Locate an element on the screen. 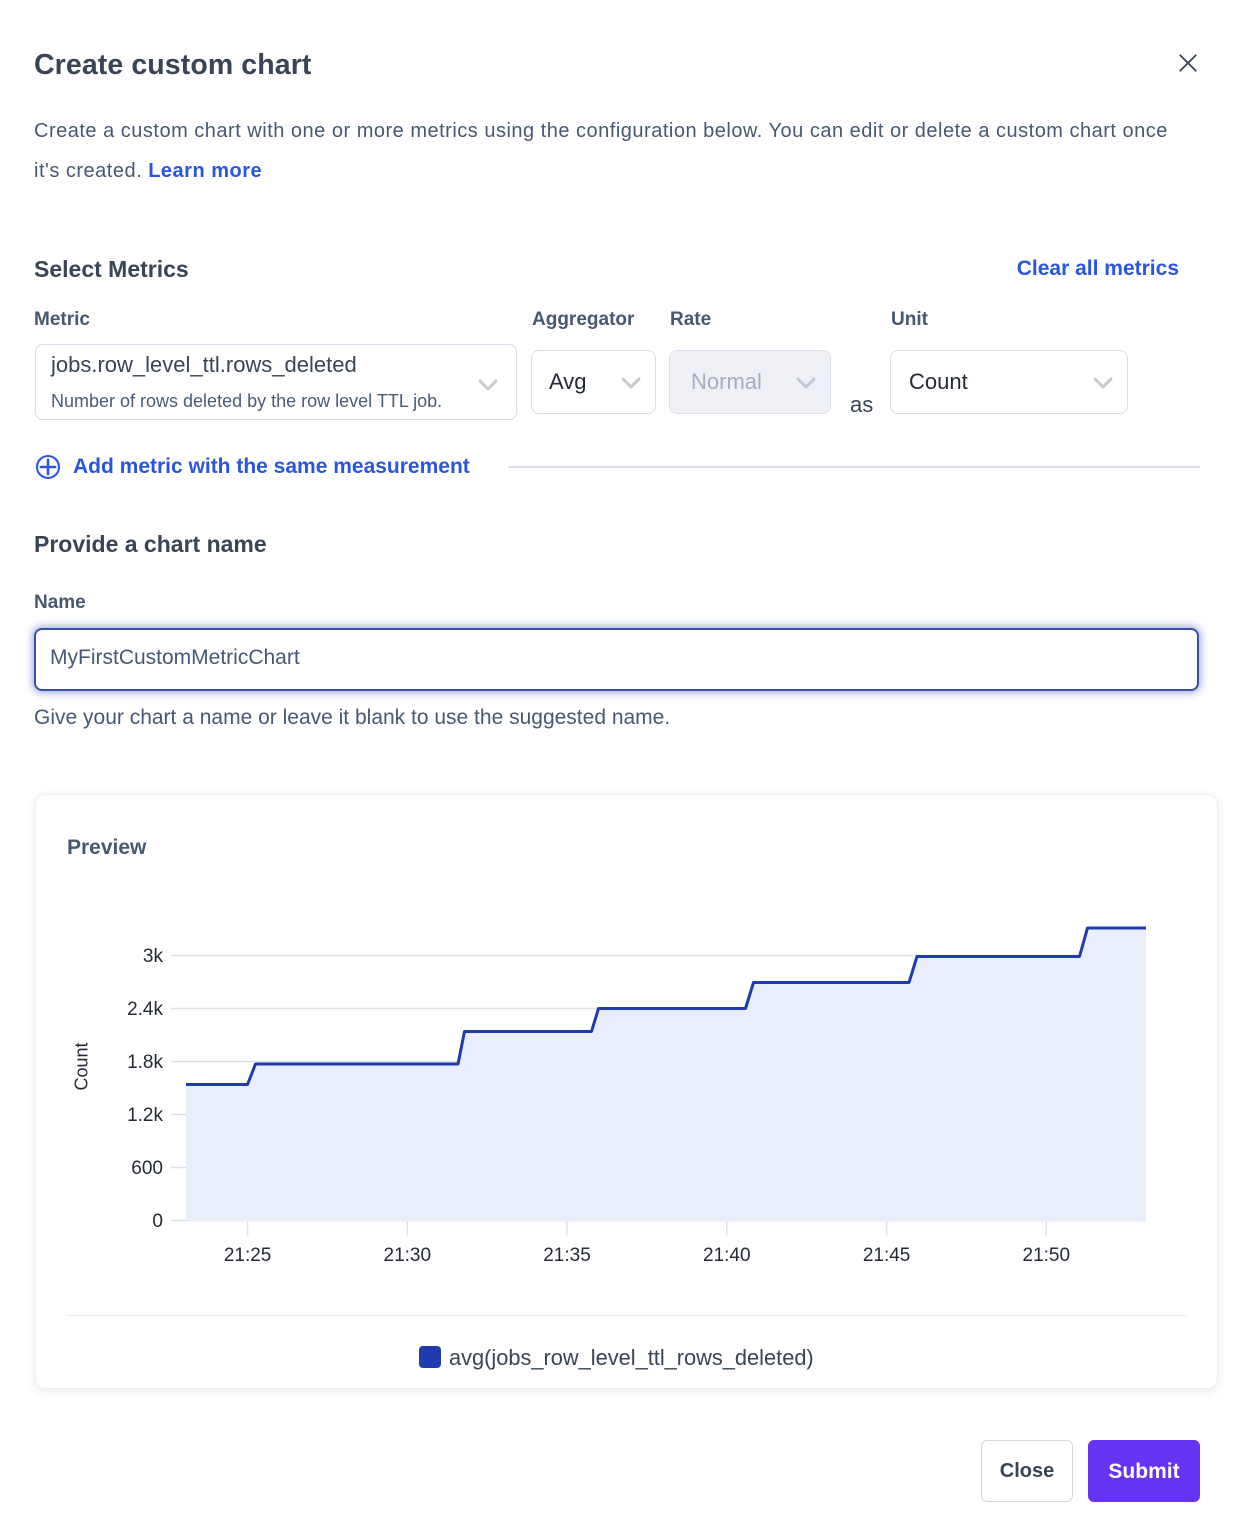 The height and width of the screenshot is (1538, 1236). svg-text: 1.8k is located at coordinates (145, 1062).